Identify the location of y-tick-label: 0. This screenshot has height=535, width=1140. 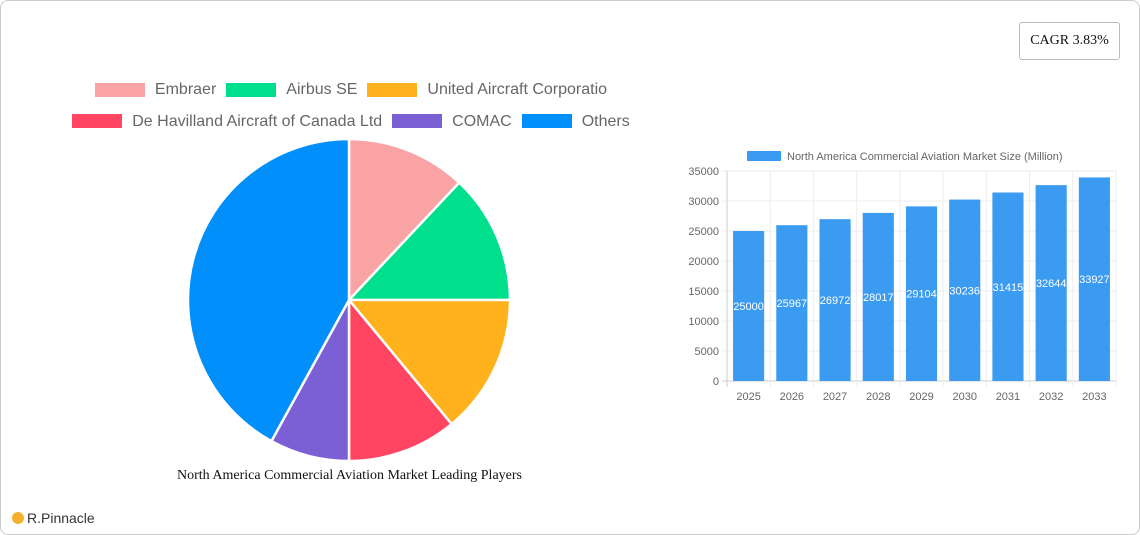
(716, 382).